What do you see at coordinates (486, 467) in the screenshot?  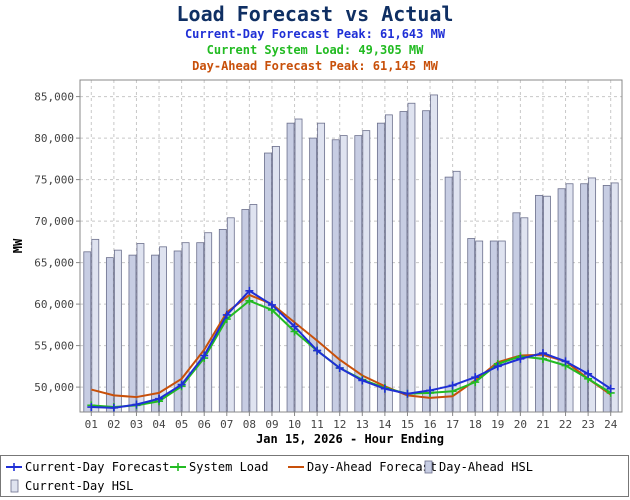 I see `legend-label: Day-Ahead HSL` at bounding box center [486, 467].